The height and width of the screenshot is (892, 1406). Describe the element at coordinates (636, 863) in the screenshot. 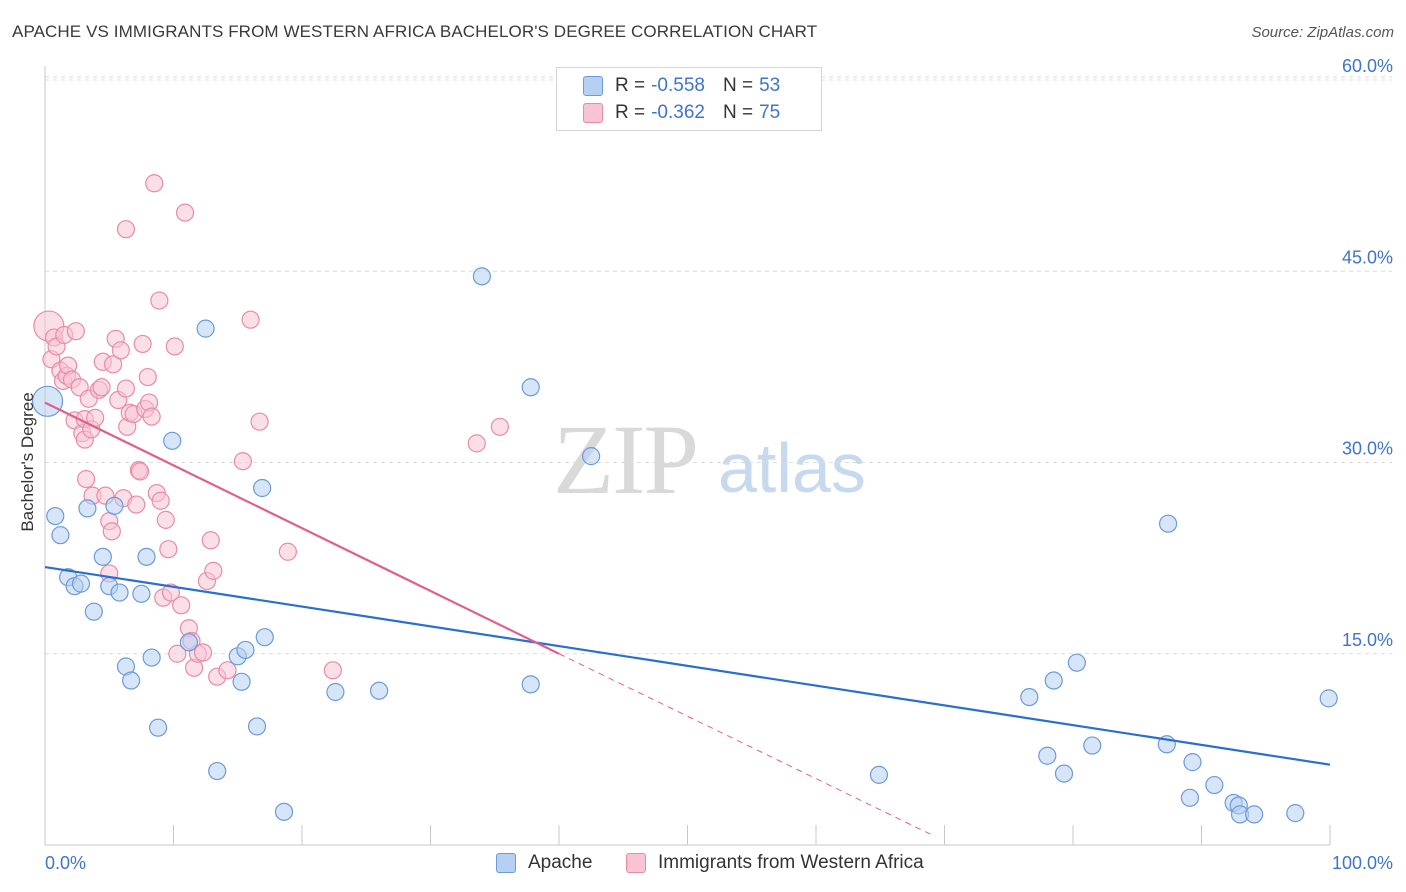

I see `western-africa-legend-swatch` at that location.